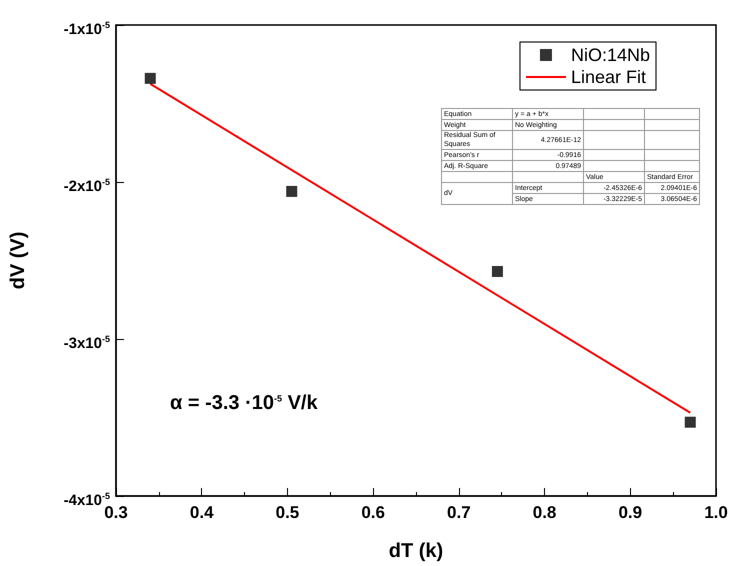 The image size is (744, 566). Describe the element at coordinates (716, 512) in the screenshot. I see `x-tick-label: 1.0` at that location.